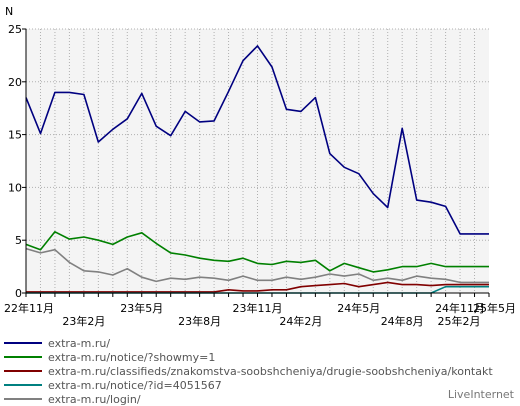 The image size is (520, 406). Describe the element at coordinates (17, 161) in the screenshot. I see `y-axis-ticks: 0 5 10 15 20 25` at that location.